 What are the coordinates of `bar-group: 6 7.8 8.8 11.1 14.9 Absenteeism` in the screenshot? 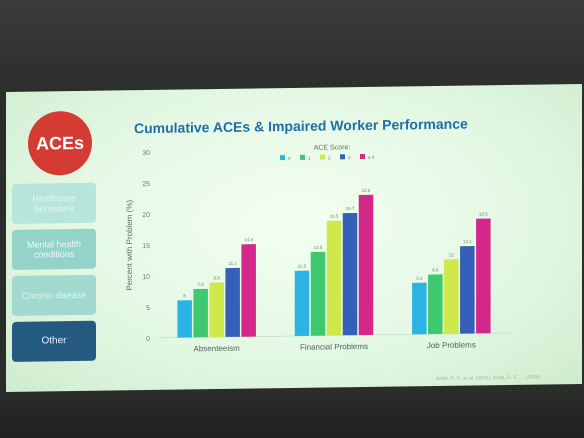 It's located at (216, 295).